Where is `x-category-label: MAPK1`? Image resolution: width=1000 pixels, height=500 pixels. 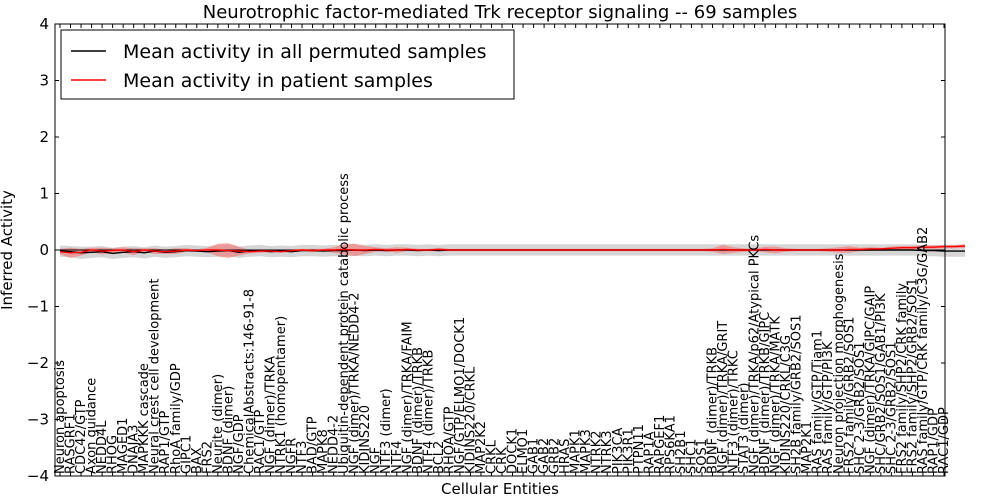
x-category-label: MAPK1 is located at coordinates (576, 451).